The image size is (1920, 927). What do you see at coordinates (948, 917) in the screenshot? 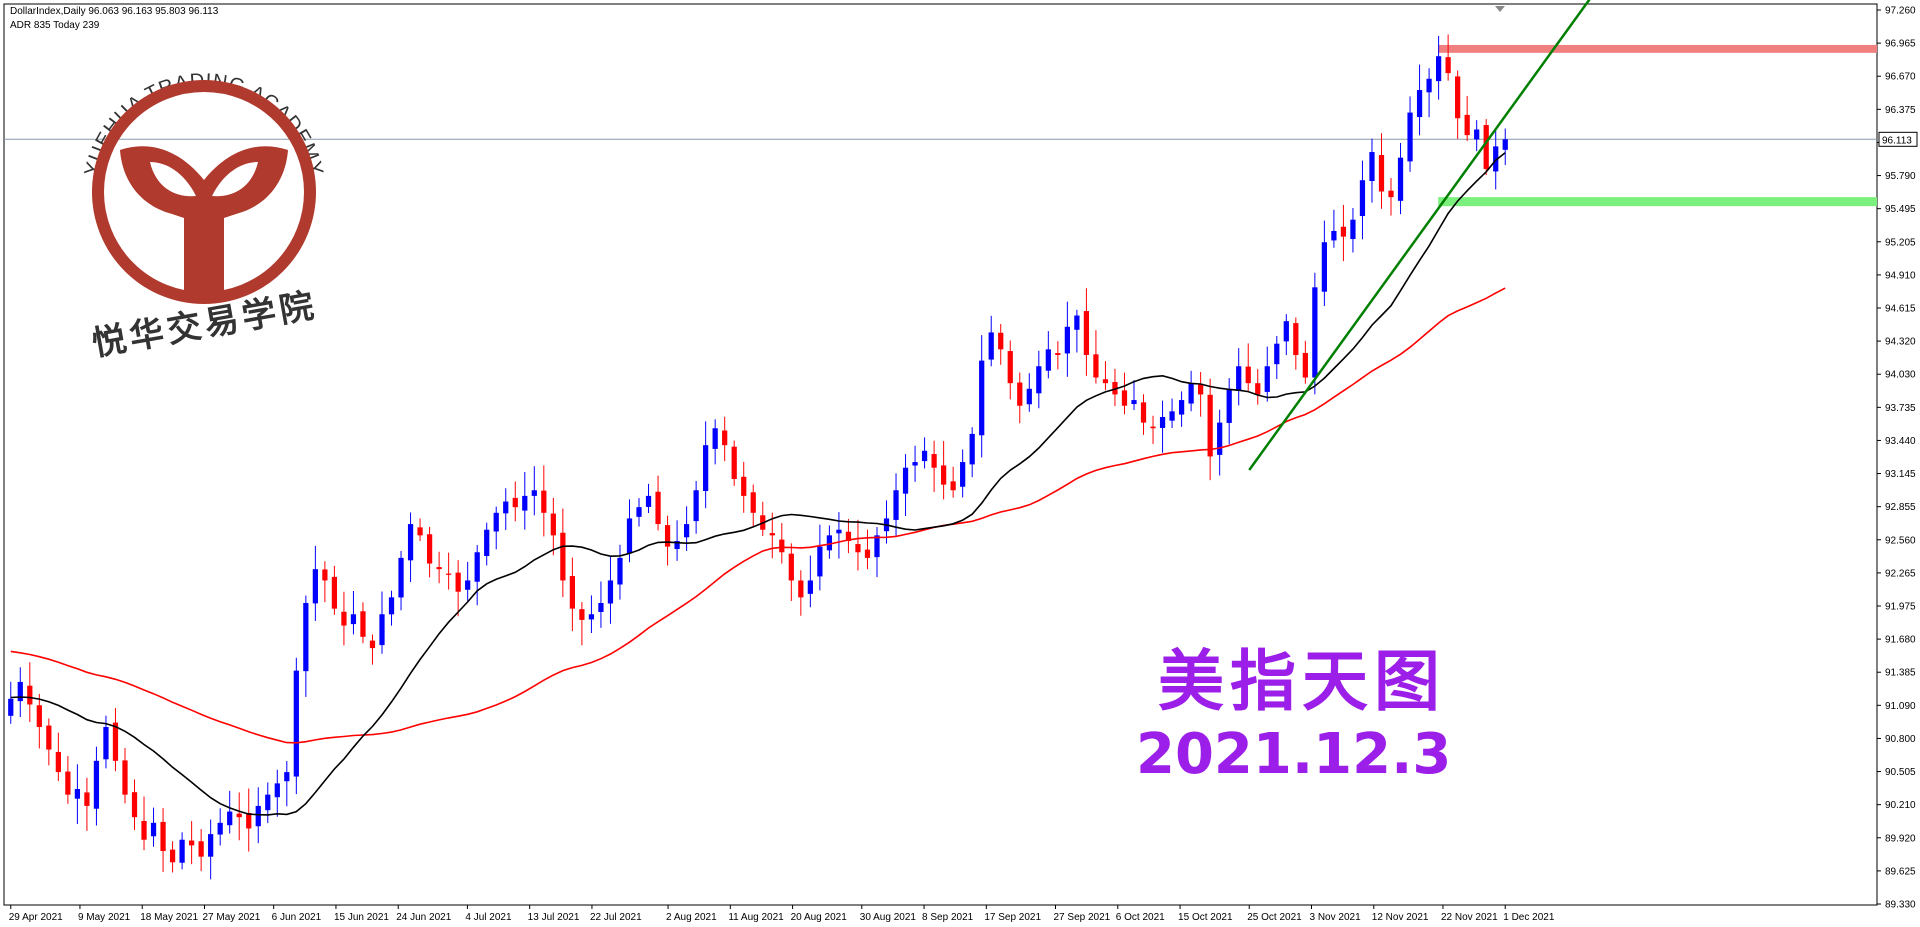
I see `x-tick-label: 8 Sep 2021` at bounding box center [948, 917].